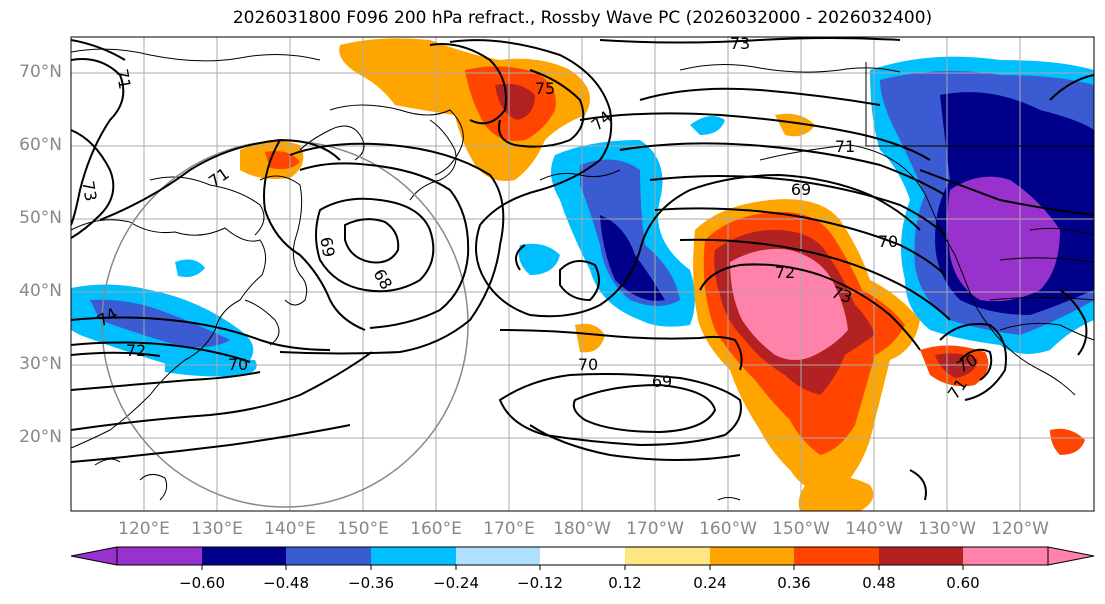 The image size is (1105, 604). What do you see at coordinates (947, 529) in the screenshot?
I see `lon-label: 130°W` at bounding box center [947, 529].